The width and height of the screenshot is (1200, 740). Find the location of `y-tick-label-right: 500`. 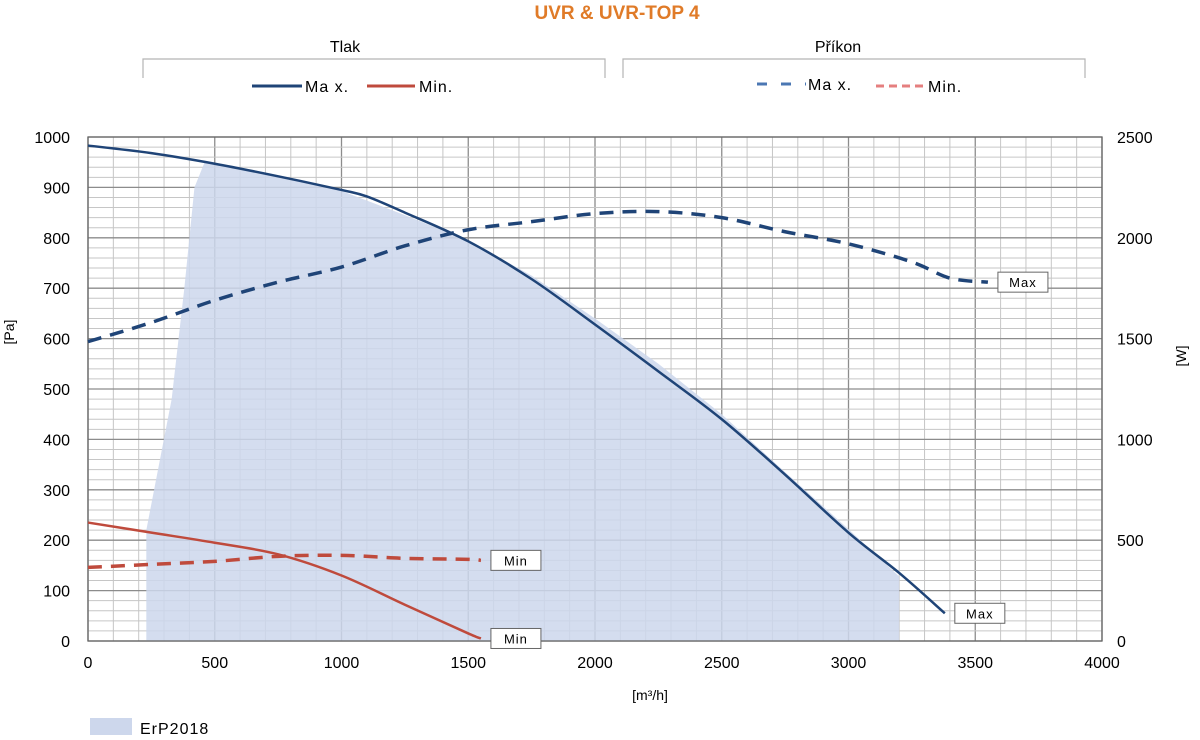

y-tick-label-right: 500 is located at coordinates (1130, 541).